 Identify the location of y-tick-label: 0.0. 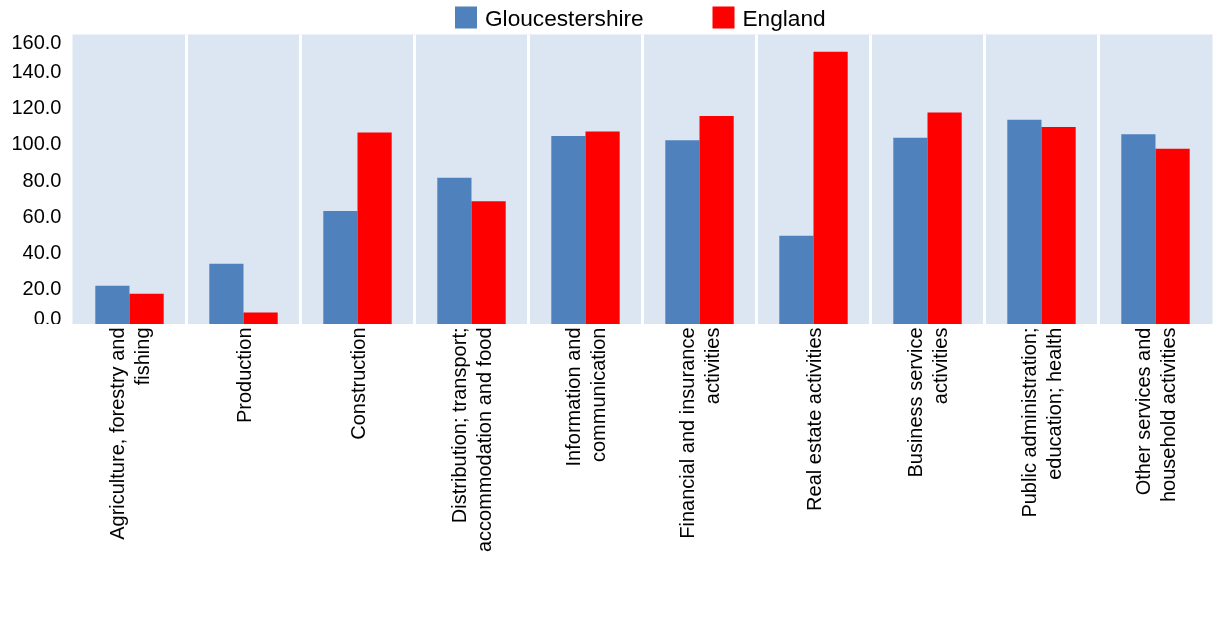
(47, 317).